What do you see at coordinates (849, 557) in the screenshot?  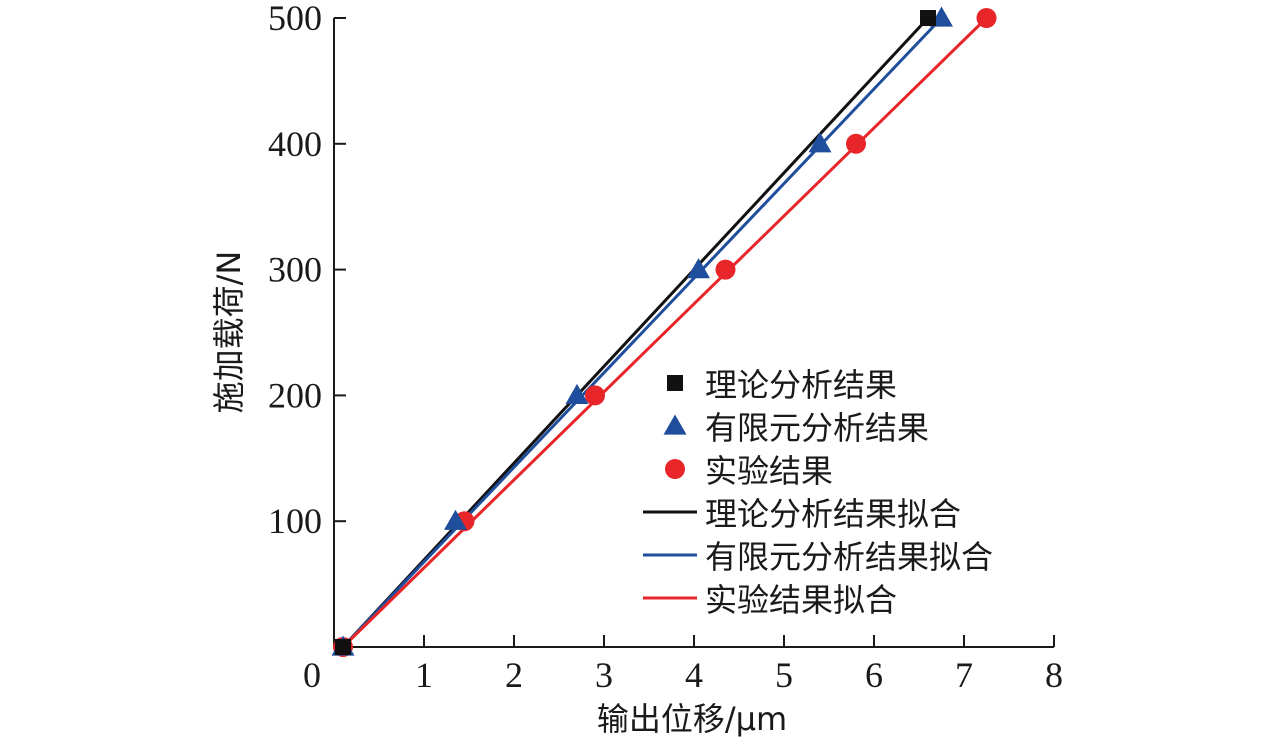 I see `legend-label: 有限元分析结果拟合` at bounding box center [849, 557].